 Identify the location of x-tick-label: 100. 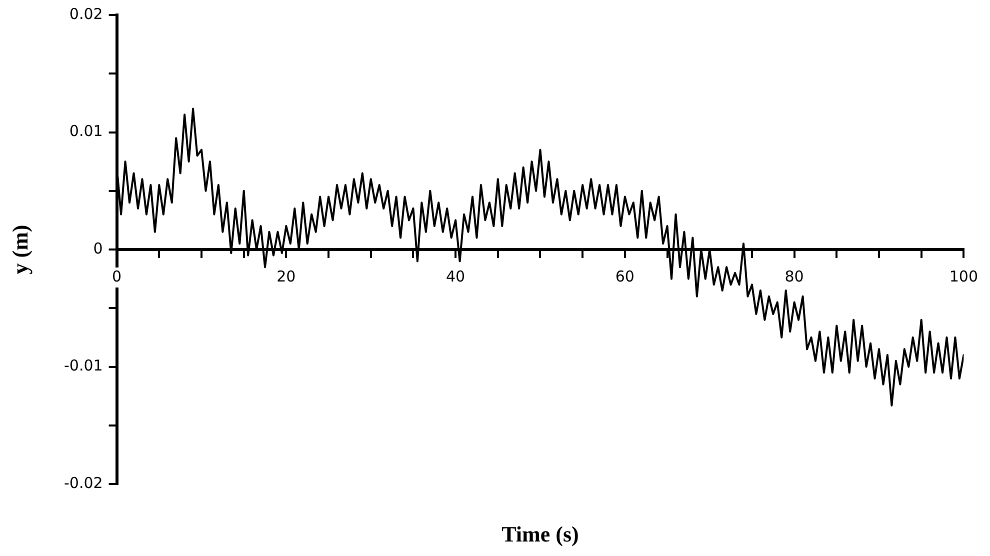
(963, 276).